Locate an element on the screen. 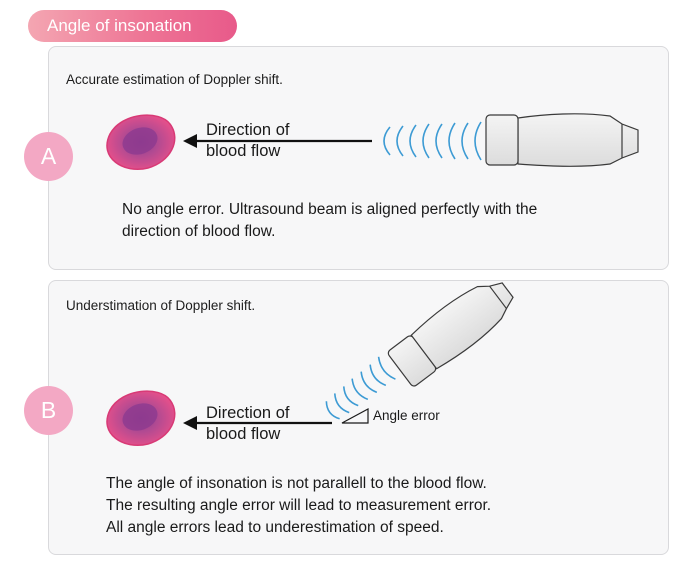 The width and height of the screenshot is (687, 569). flow-direction-label-a: Direction of blood flow is located at coordinates (248, 140).